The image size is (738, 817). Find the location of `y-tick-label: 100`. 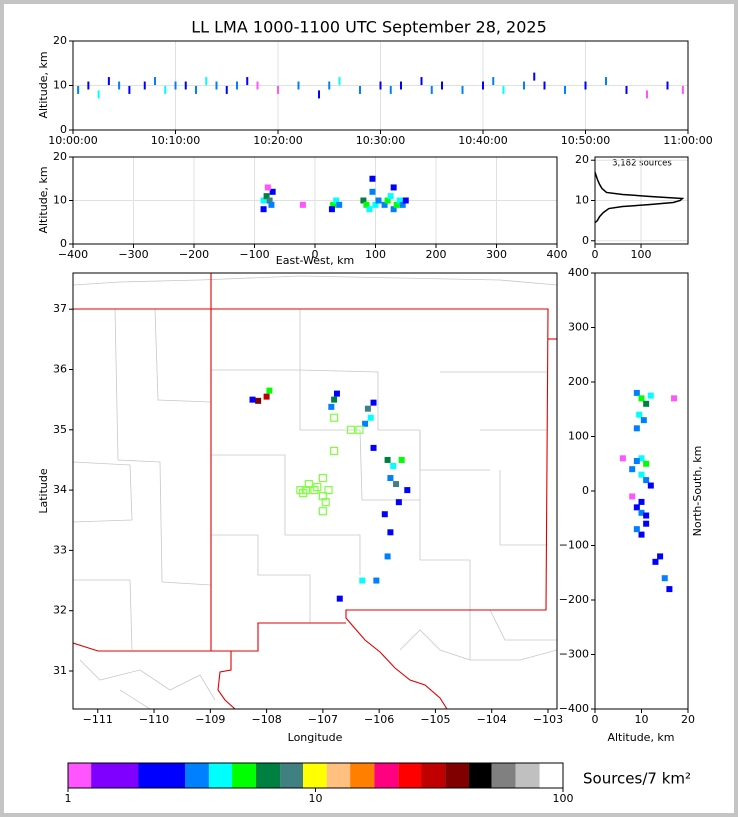

y-tick-label: 100 is located at coordinates (578, 436).